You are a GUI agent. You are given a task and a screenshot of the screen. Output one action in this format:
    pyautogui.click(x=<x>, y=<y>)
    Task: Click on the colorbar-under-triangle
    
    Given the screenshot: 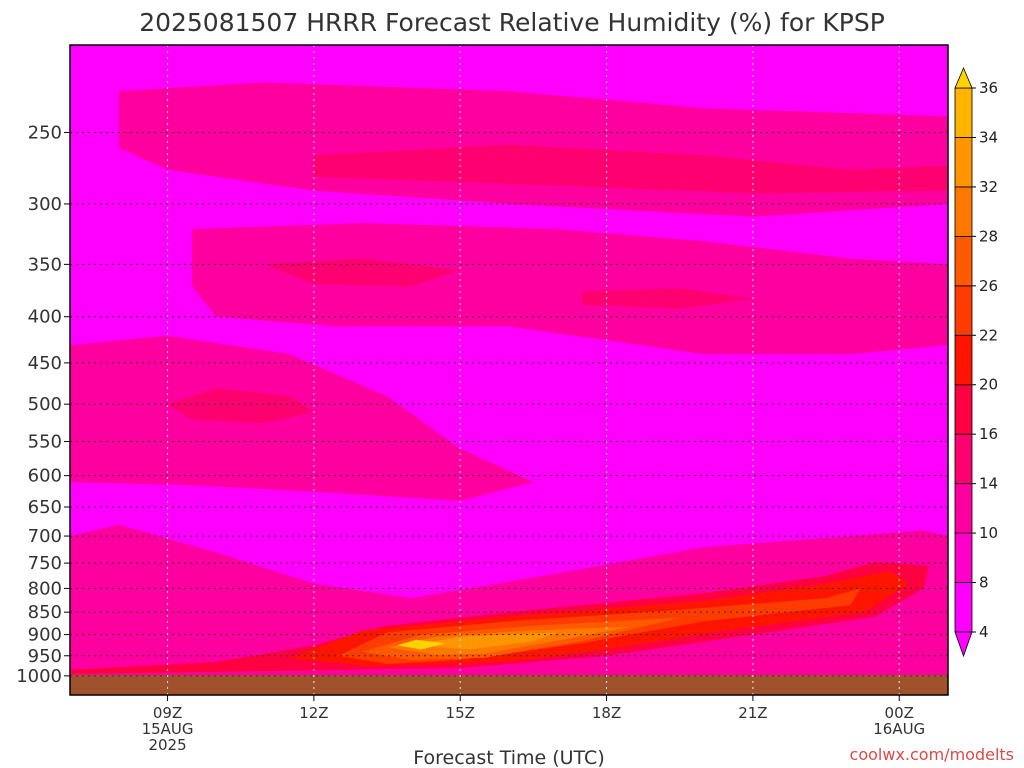 What is the action you would take?
    pyautogui.click(x=963, y=644)
    